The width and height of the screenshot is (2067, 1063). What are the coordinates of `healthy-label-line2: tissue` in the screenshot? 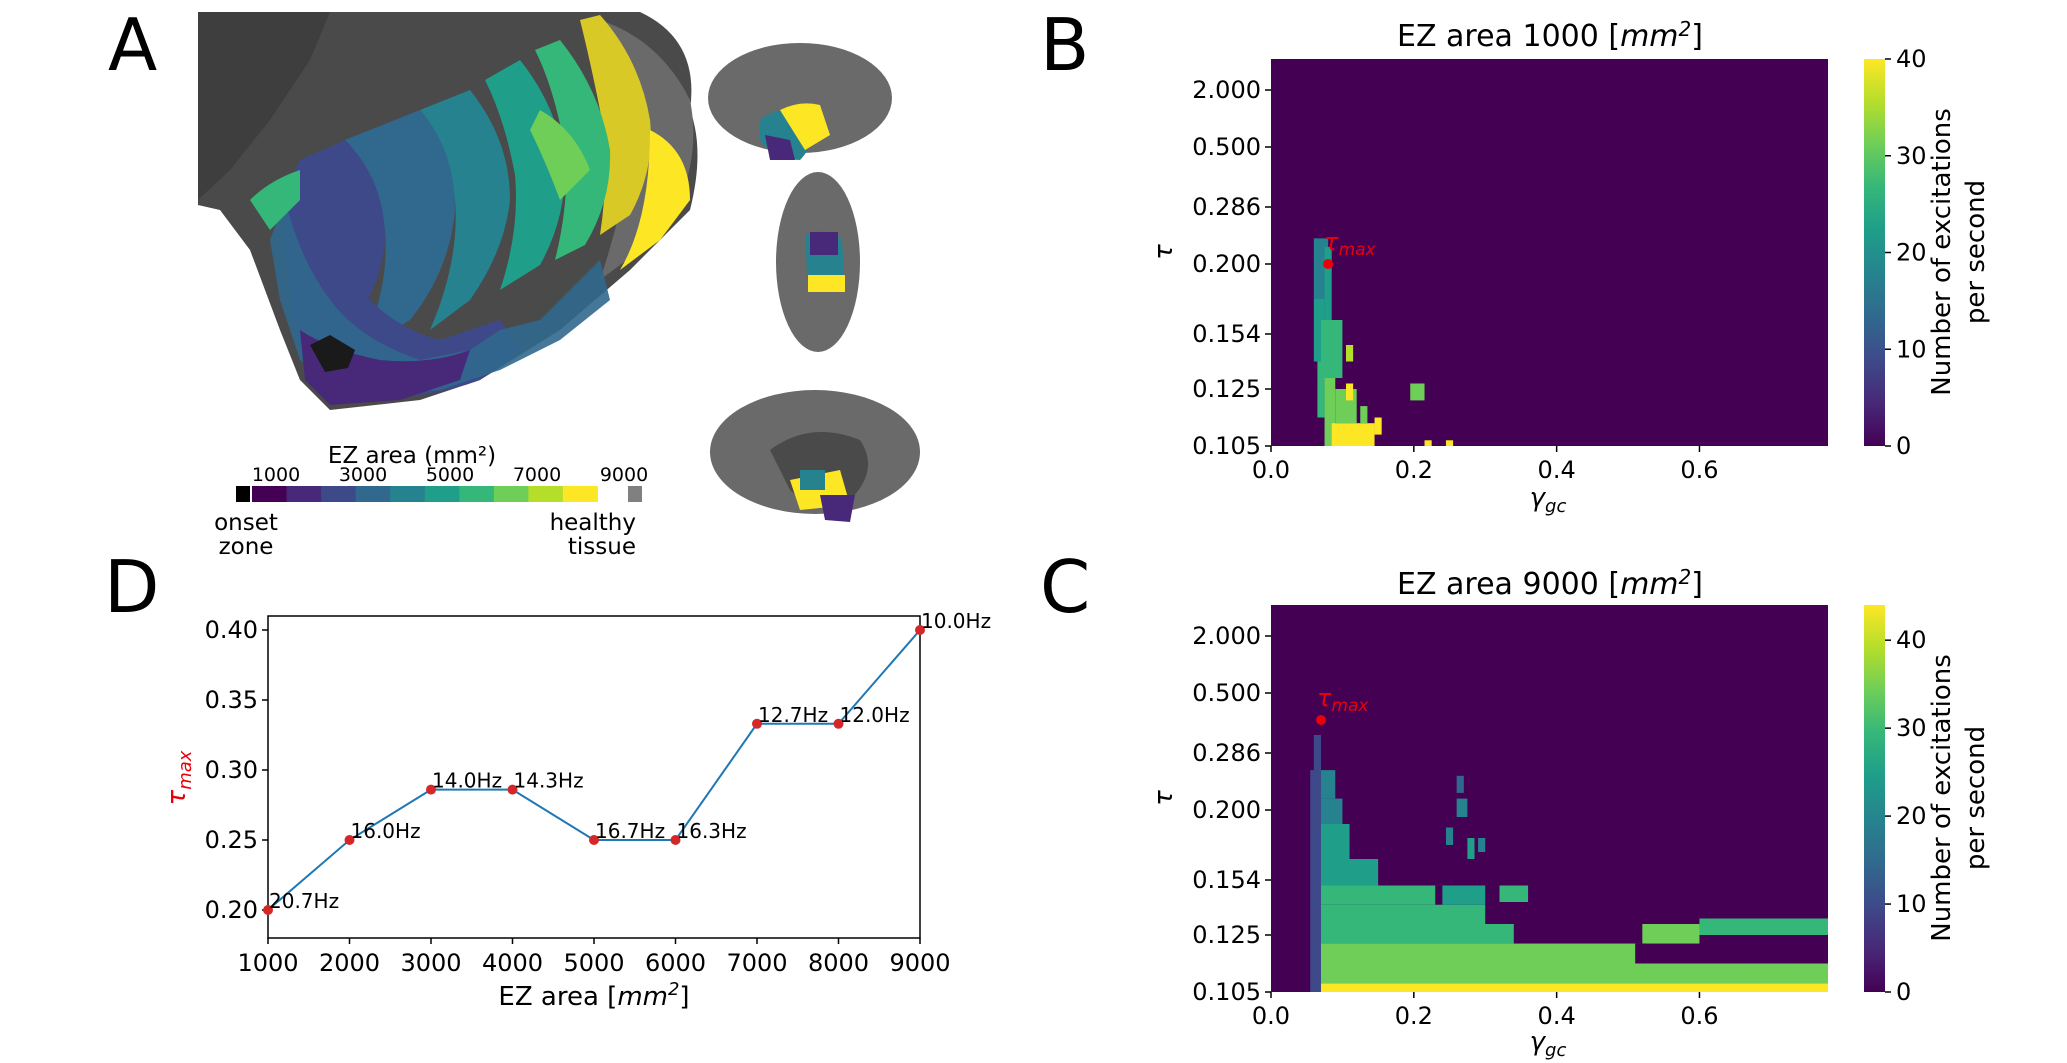 It's located at (602, 547).